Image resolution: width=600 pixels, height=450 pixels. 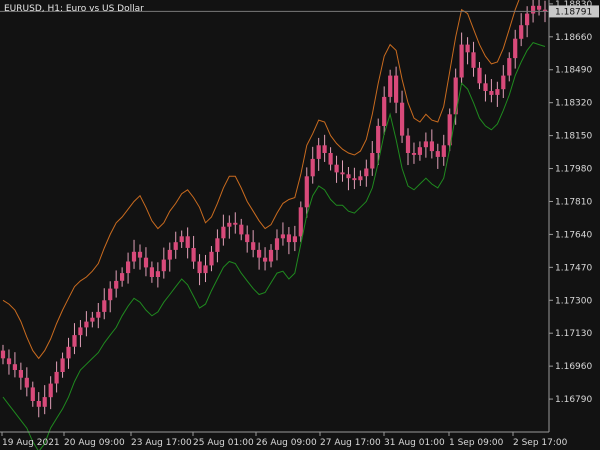 I want to click on time-tick-label: 27 Aug 17:00, so click(x=350, y=443).